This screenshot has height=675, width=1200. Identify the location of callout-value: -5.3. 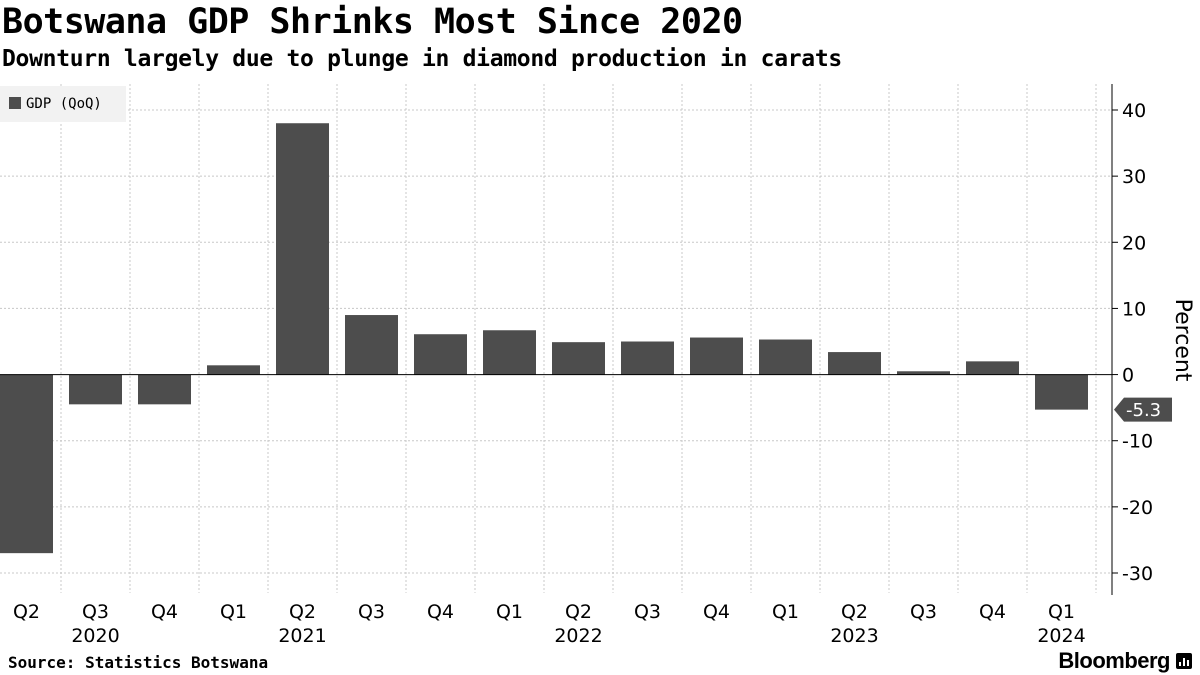
(1143, 410).